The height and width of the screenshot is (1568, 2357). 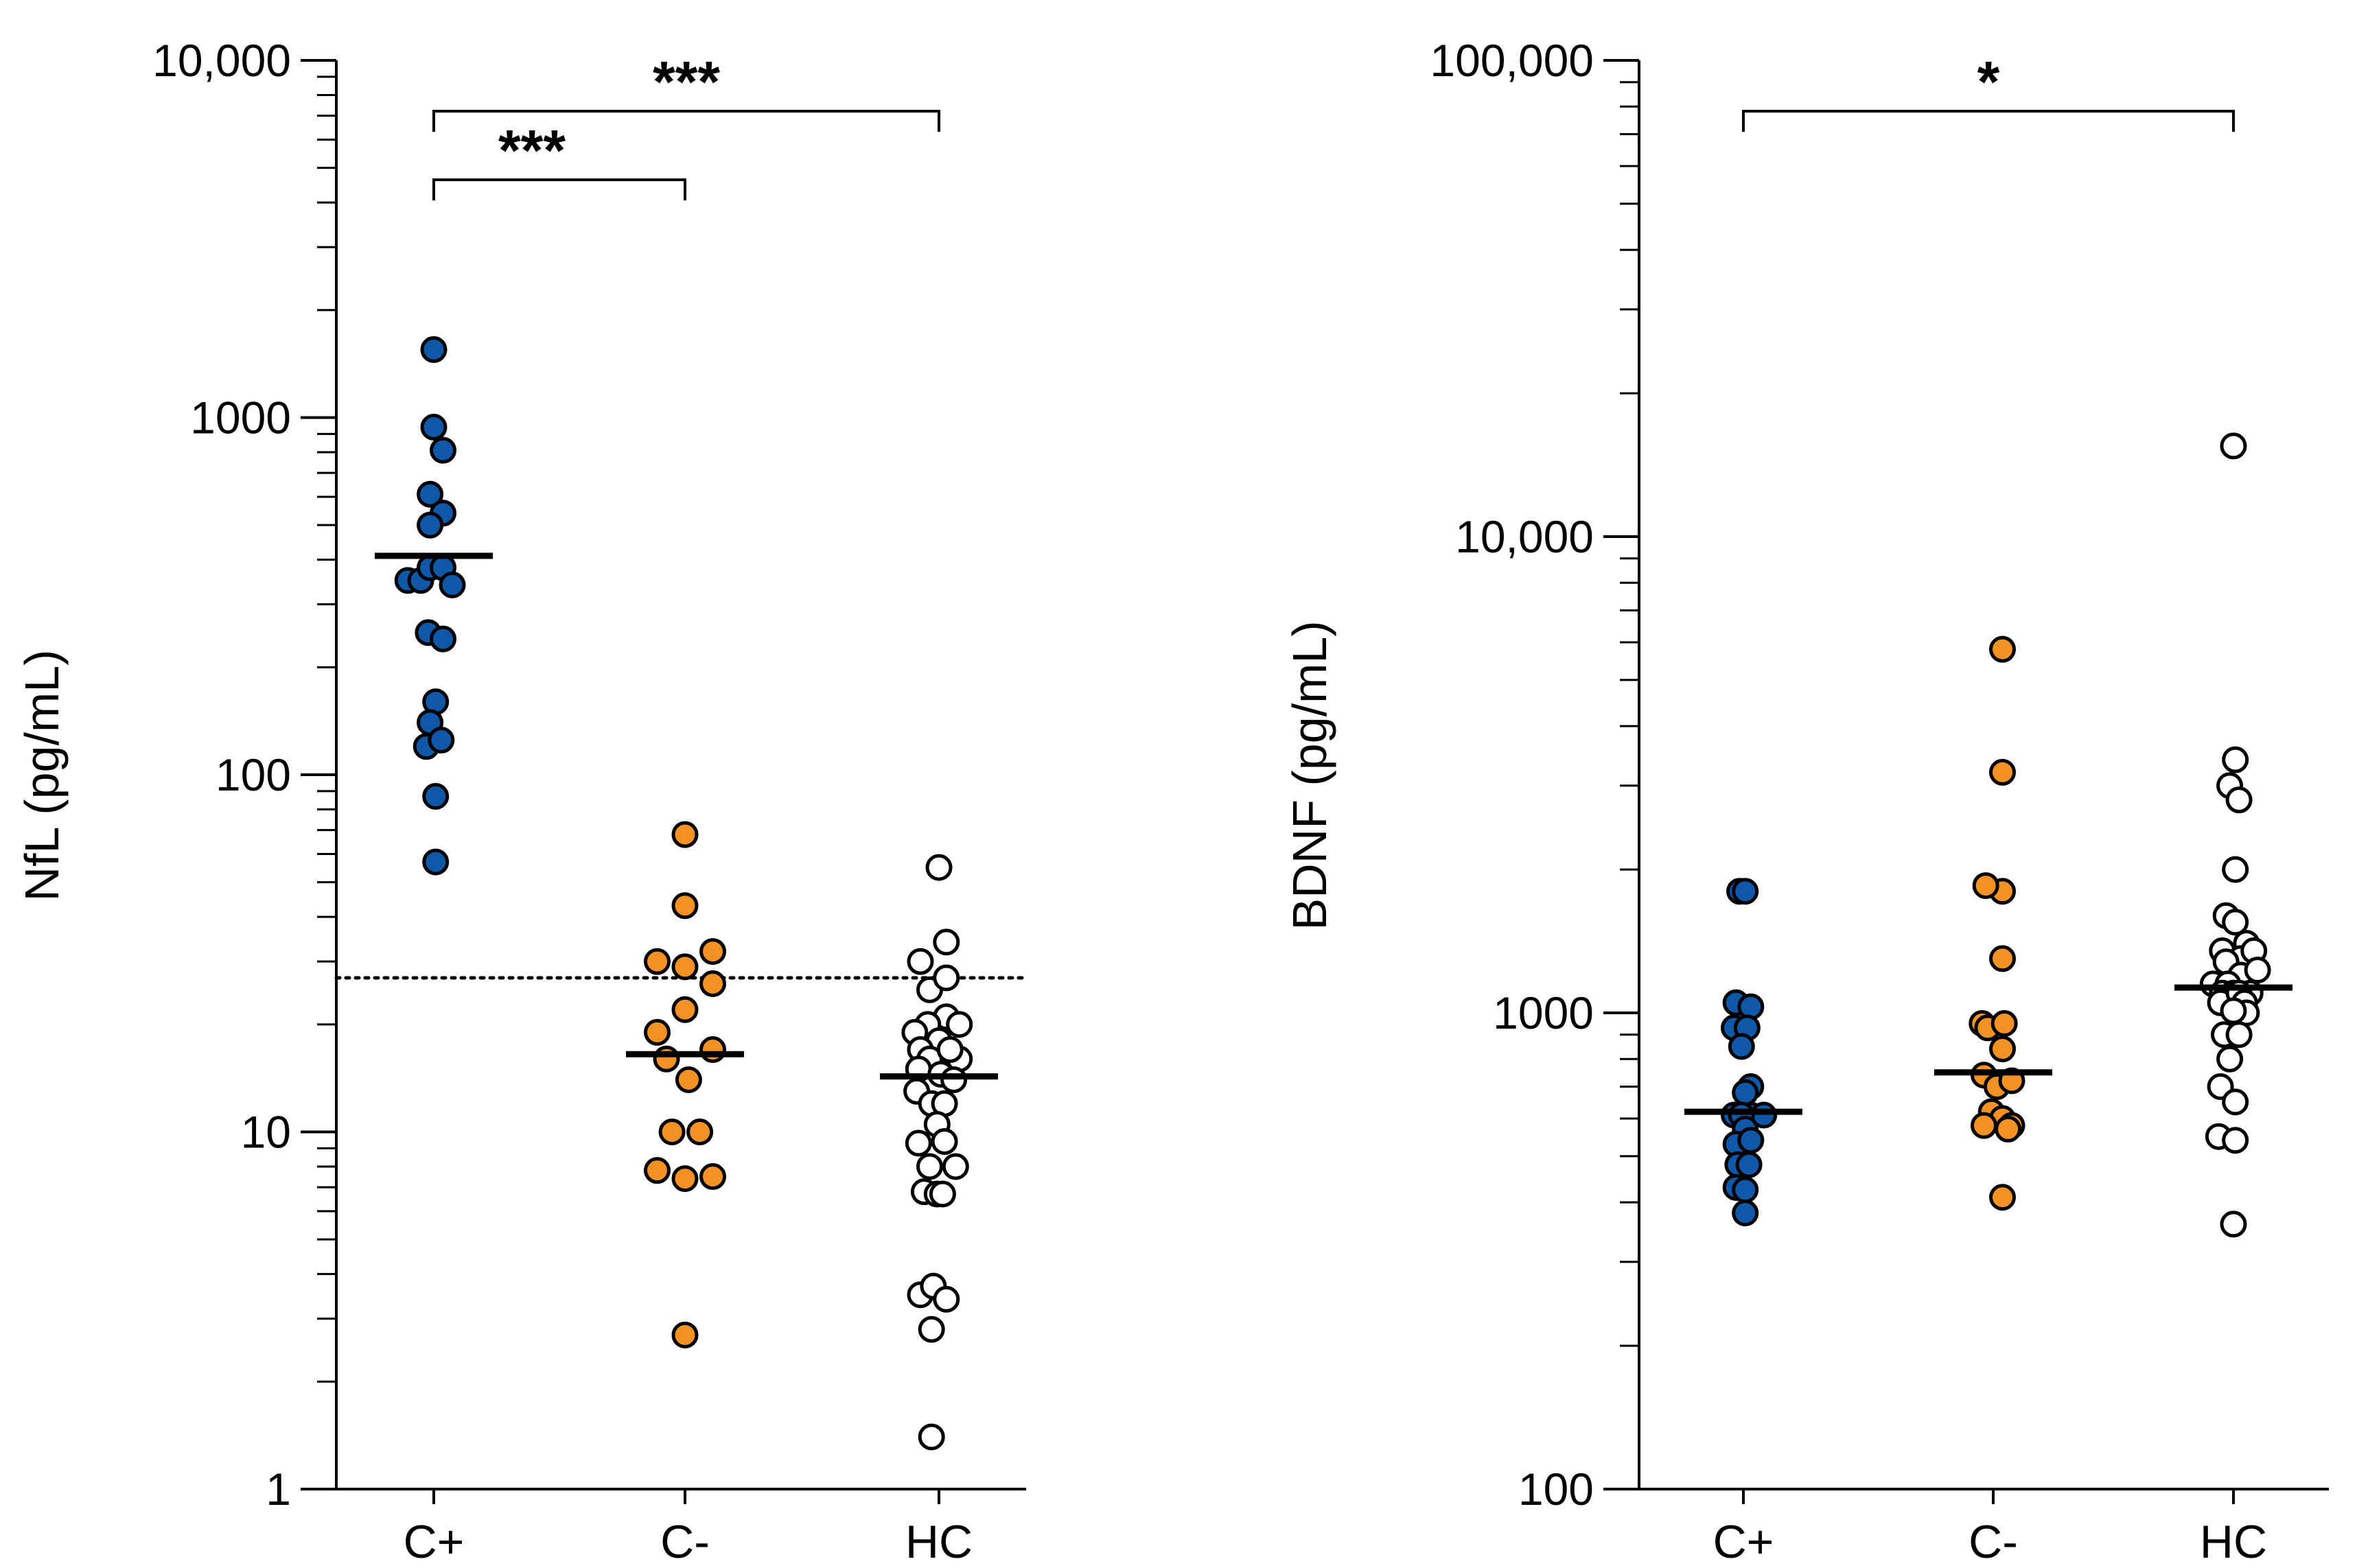 What do you see at coordinates (278, 1489) in the screenshot?
I see `y-tick-label: 1` at bounding box center [278, 1489].